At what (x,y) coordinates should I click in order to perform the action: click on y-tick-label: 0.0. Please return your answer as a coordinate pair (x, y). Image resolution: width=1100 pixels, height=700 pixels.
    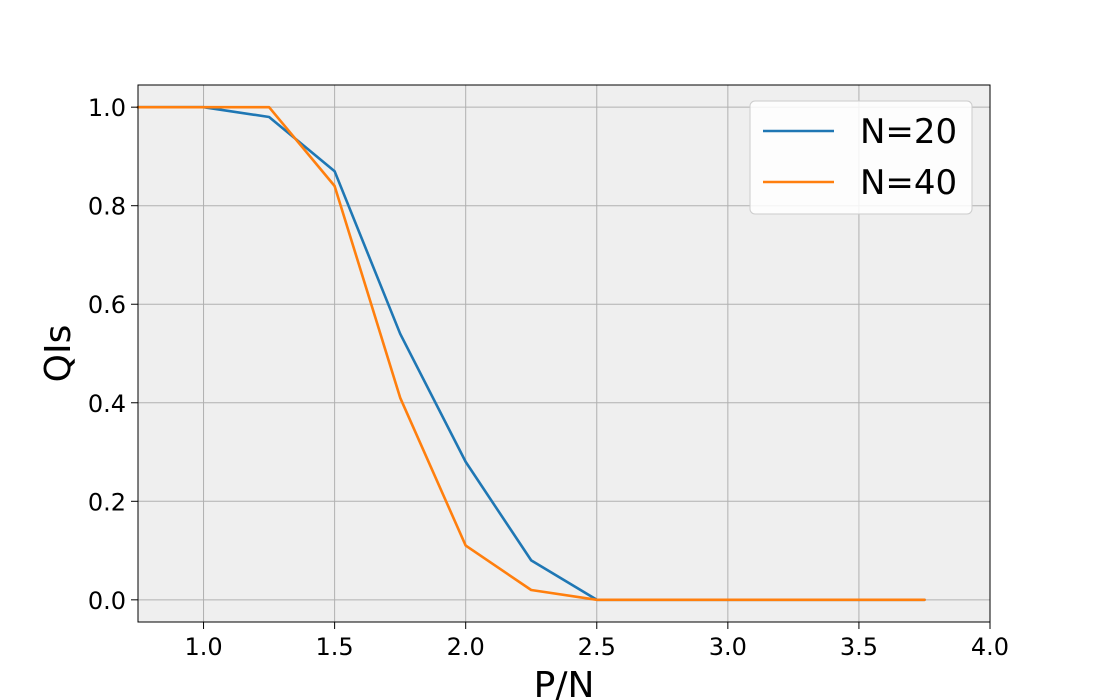
    Looking at the image, I should click on (107, 601).